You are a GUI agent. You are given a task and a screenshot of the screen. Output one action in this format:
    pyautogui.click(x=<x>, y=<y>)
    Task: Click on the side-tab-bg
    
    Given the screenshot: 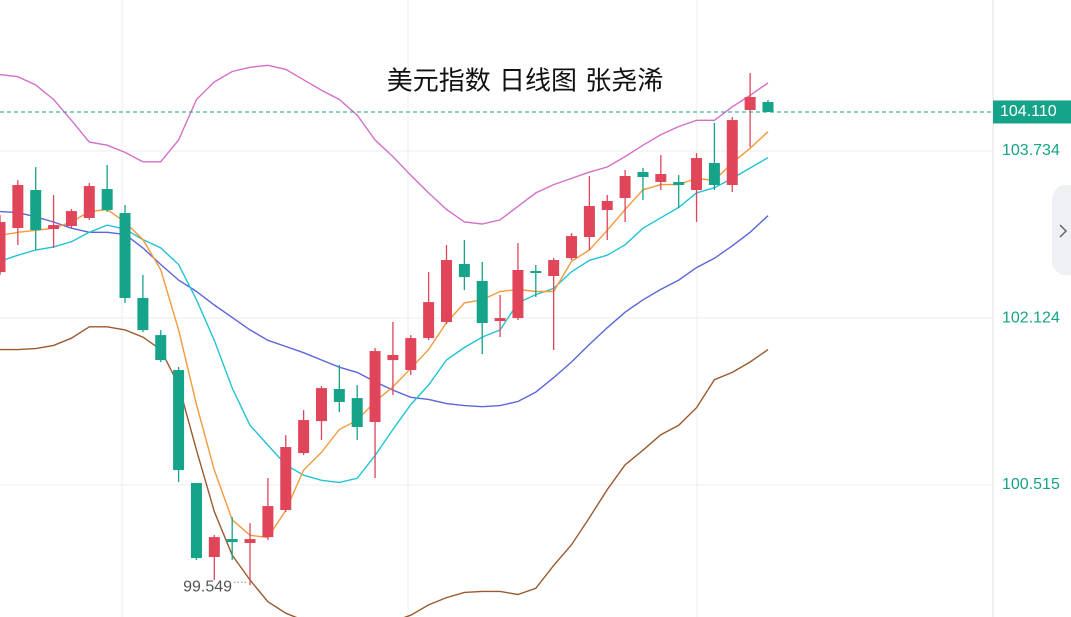 What is the action you would take?
    pyautogui.click(x=1061, y=230)
    